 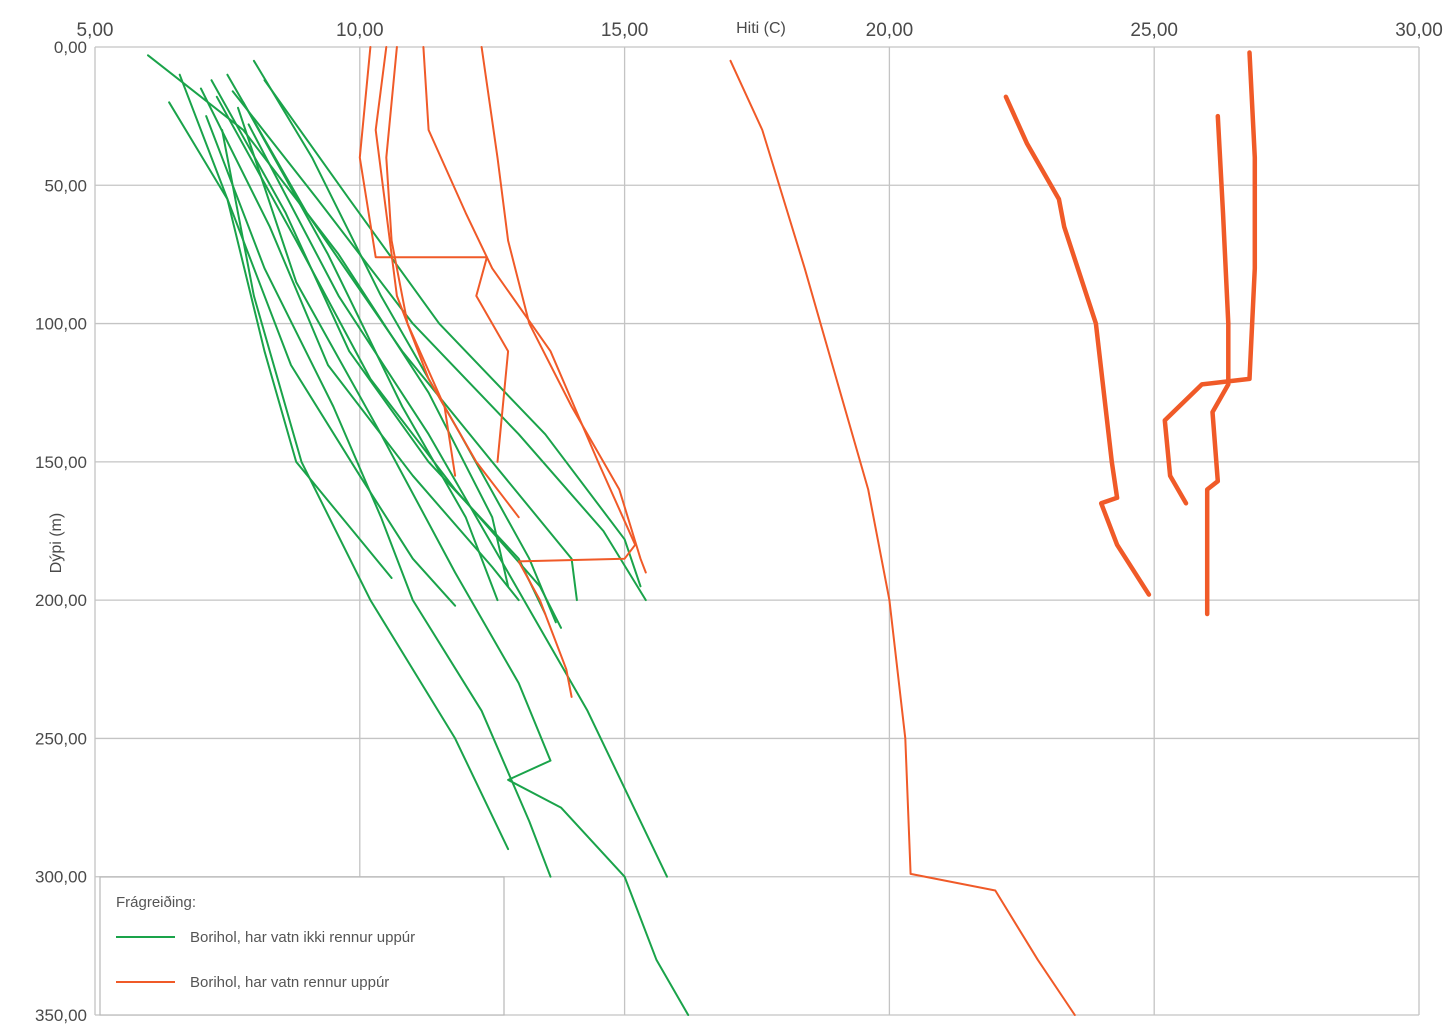 What do you see at coordinates (1419, 30) in the screenshot?
I see `x-tick-label: 30,00` at bounding box center [1419, 30].